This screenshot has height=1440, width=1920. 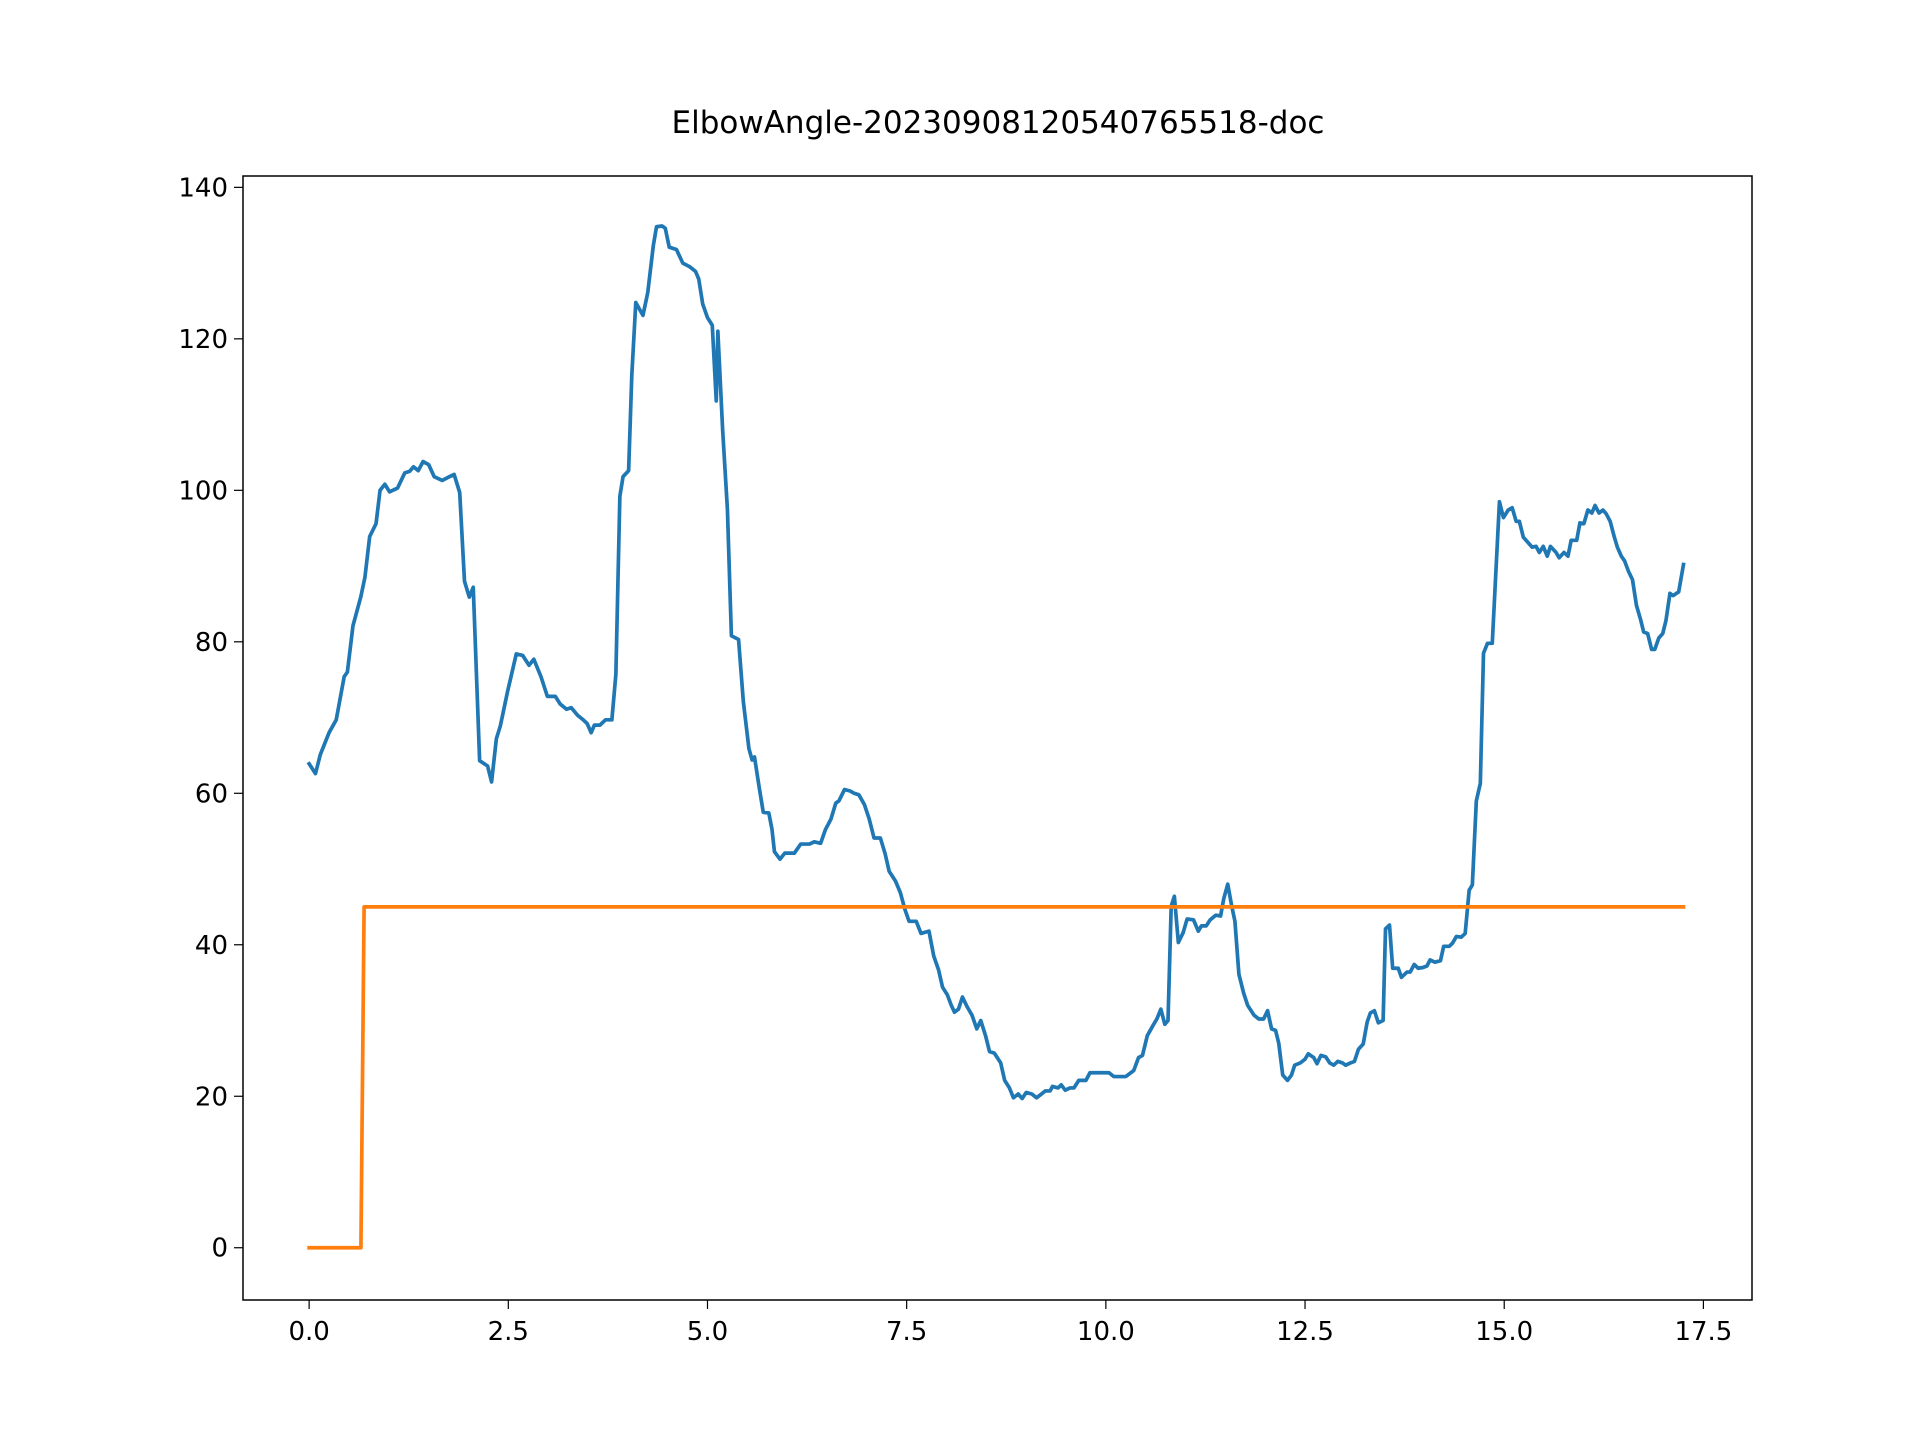 I want to click on y-tick-label: 100, so click(x=203, y=491).